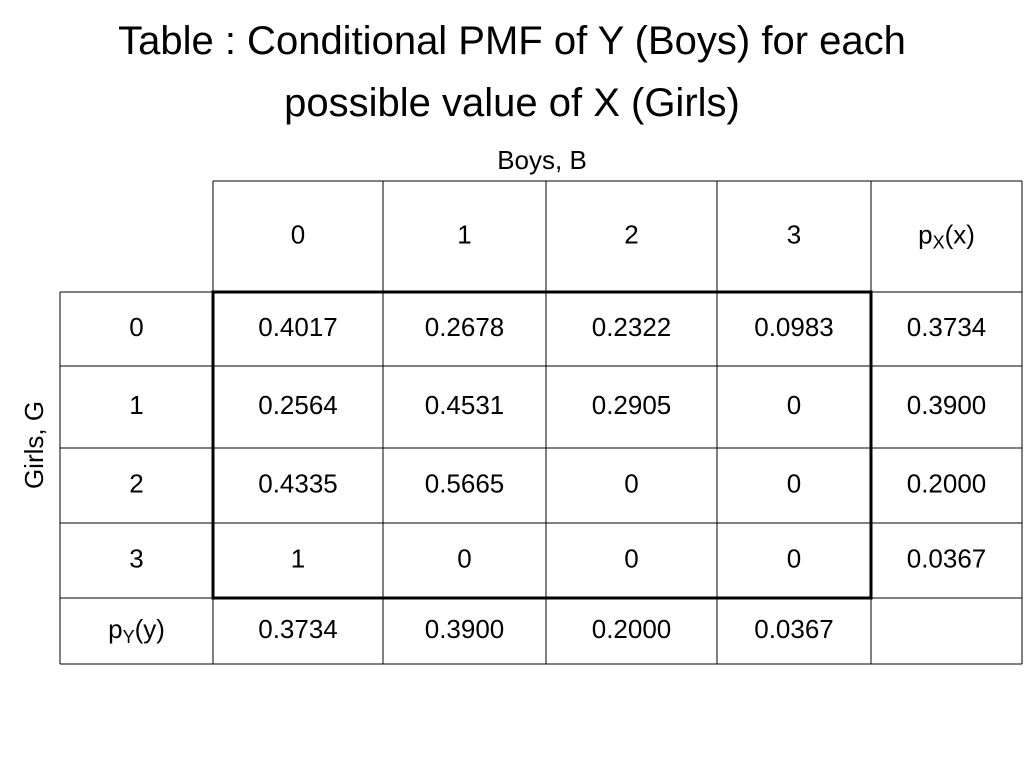 Image resolution: width=1024 pixels, height=768 pixels. What do you see at coordinates (150, 629) in the screenshot?
I see `argument: (y)` at bounding box center [150, 629].